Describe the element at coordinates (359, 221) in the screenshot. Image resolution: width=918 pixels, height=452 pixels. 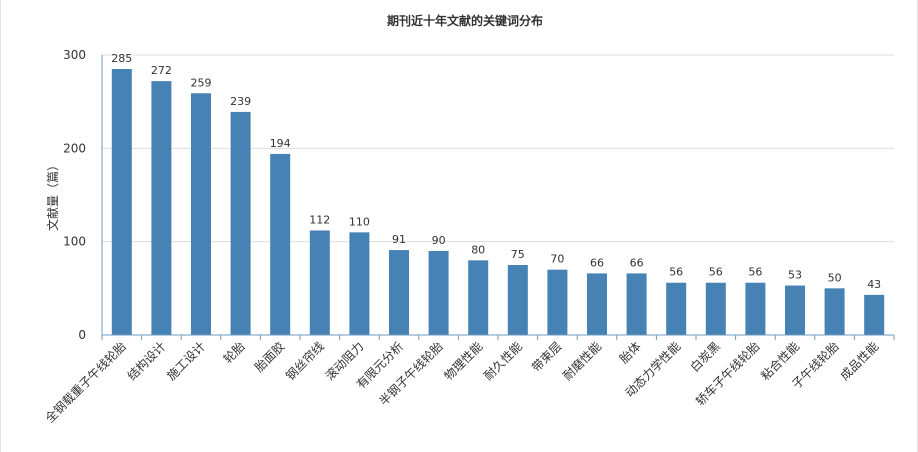
I see `data-label: 110` at that location.